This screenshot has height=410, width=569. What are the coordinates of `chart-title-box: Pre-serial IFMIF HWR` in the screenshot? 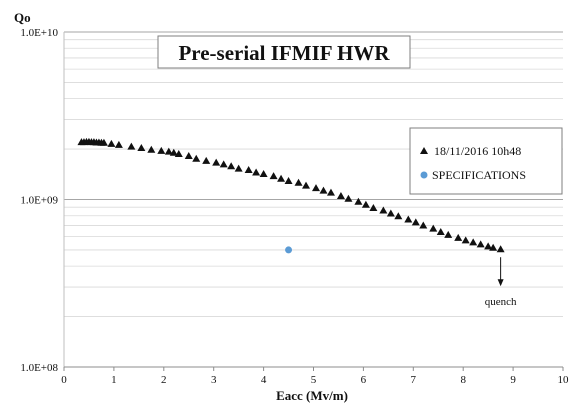 It's located at (284, 52).